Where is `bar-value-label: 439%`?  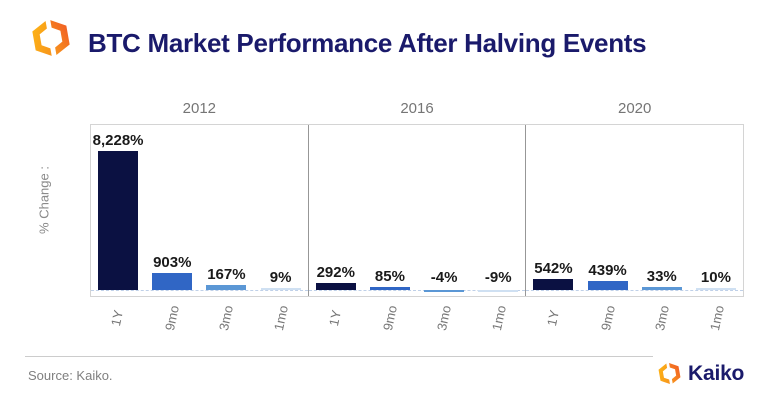
bar-value-label: 439% is located at coordinates (607, 270).